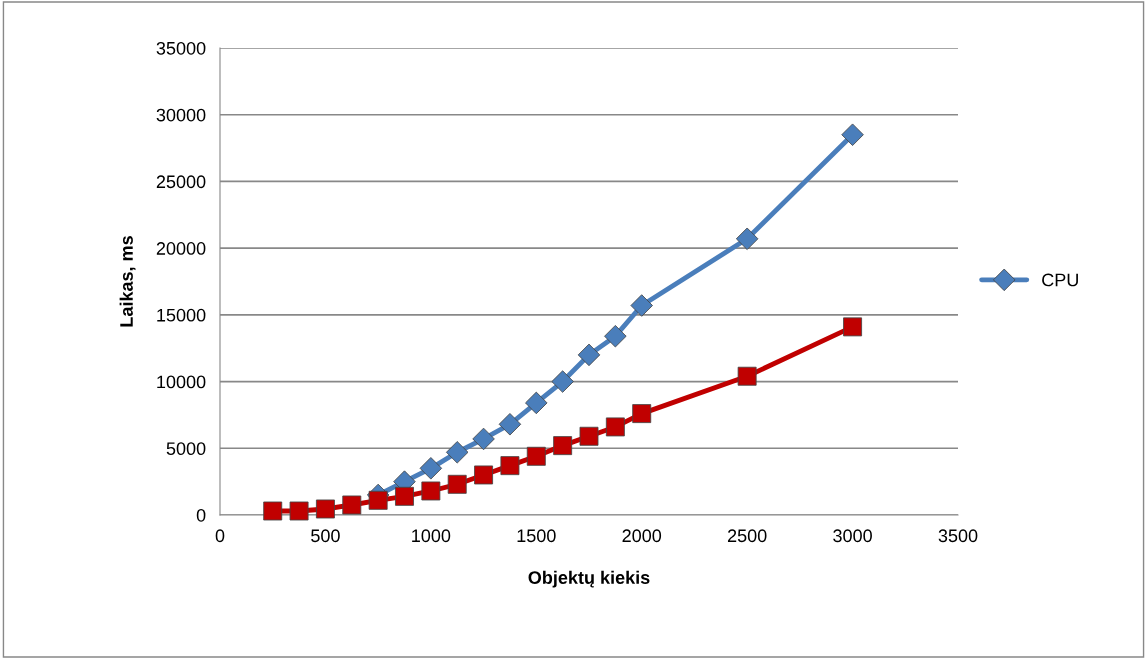 The image size is (1147, 659). What do you see at coordinates (220, 536) in the screenshot?
I see `x-tick-label: 0` at bounding box center [220, 536].